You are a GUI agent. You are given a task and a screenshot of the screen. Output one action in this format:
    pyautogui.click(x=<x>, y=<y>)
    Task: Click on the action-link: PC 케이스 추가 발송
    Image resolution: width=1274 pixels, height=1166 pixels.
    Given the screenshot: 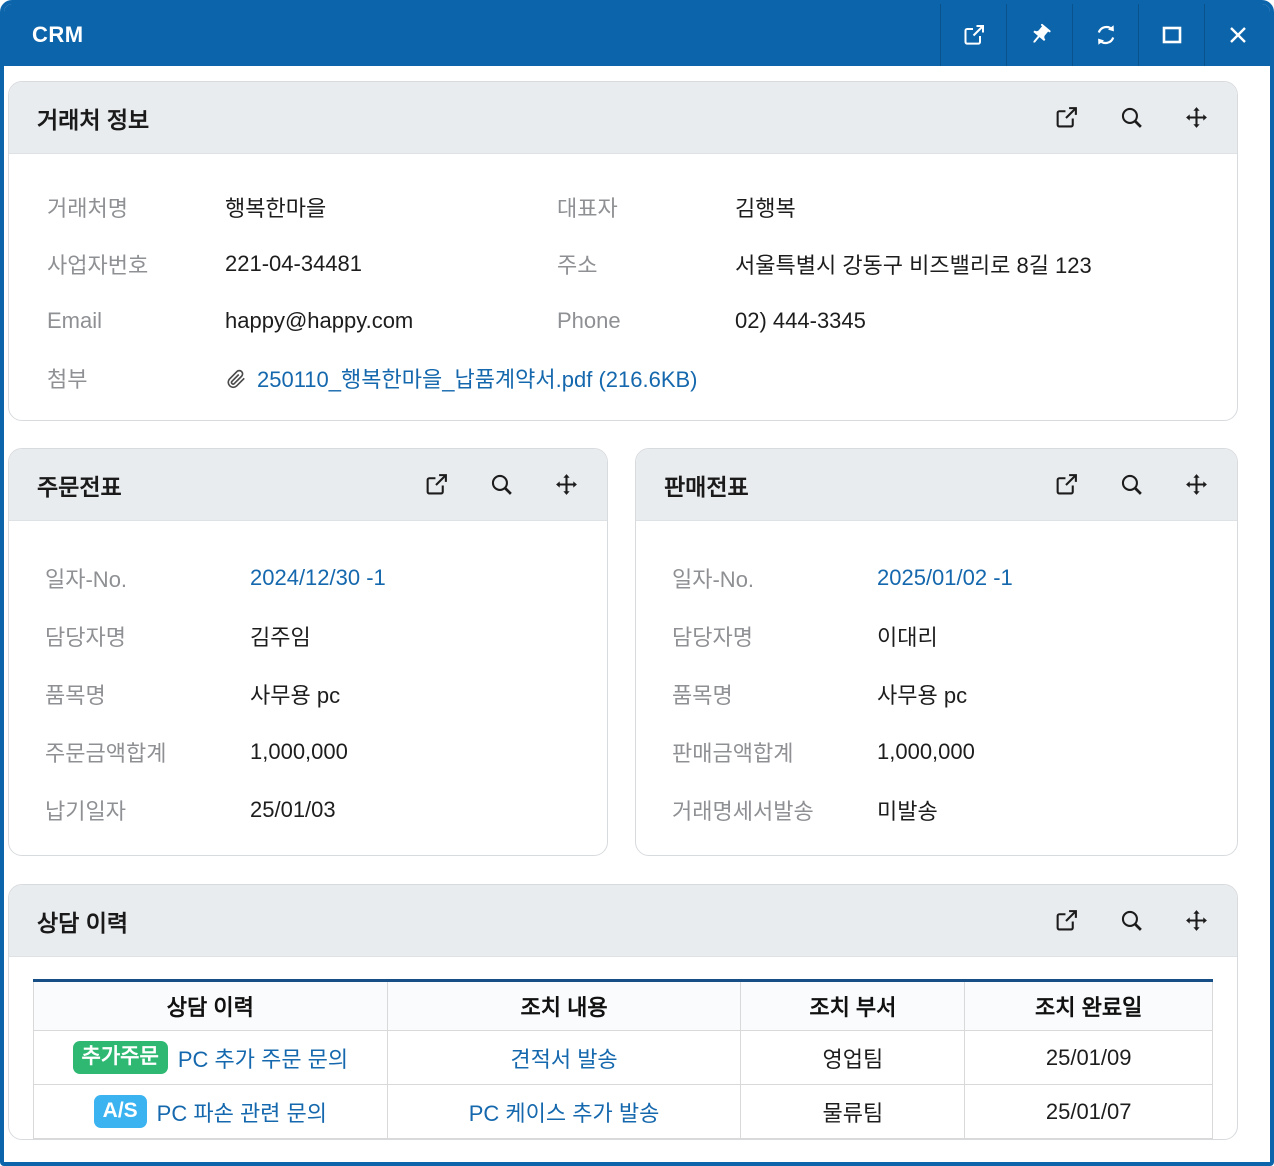 What is the action you would take?
    pyautogui.click(x=564, y=1113)
    